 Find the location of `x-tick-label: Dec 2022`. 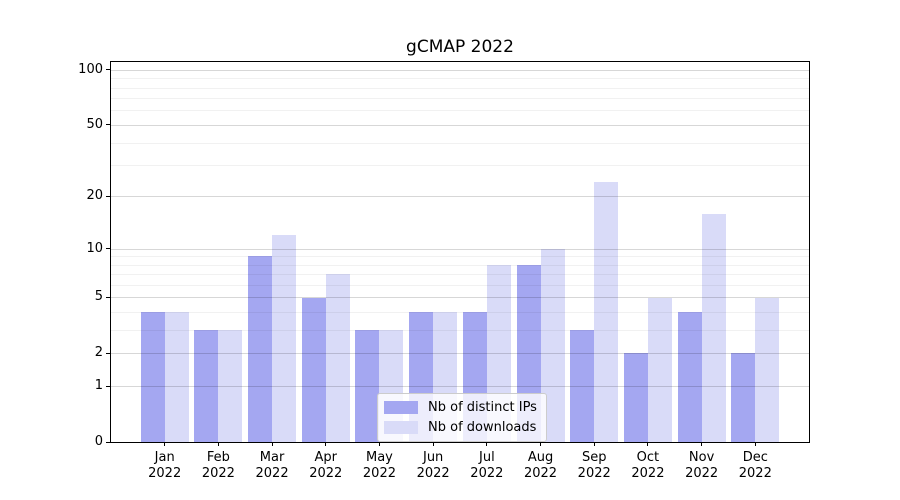

x-tick-label: Dec 2022 is located at coordinates (755, 465).